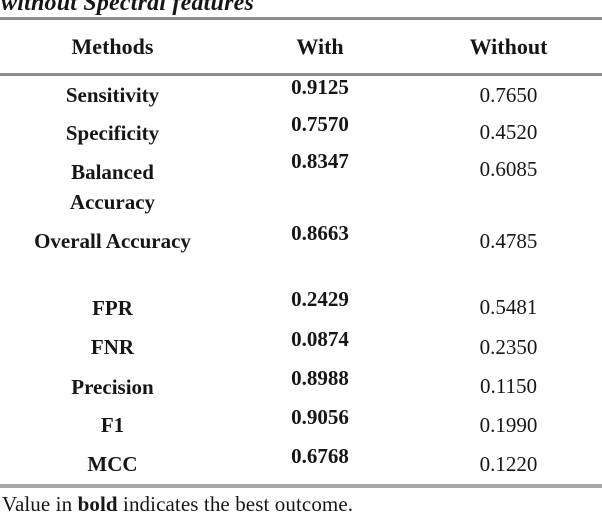 The image size is (602, 517). I want to click on without-value-cell: 0.5481, so click(508, 307).